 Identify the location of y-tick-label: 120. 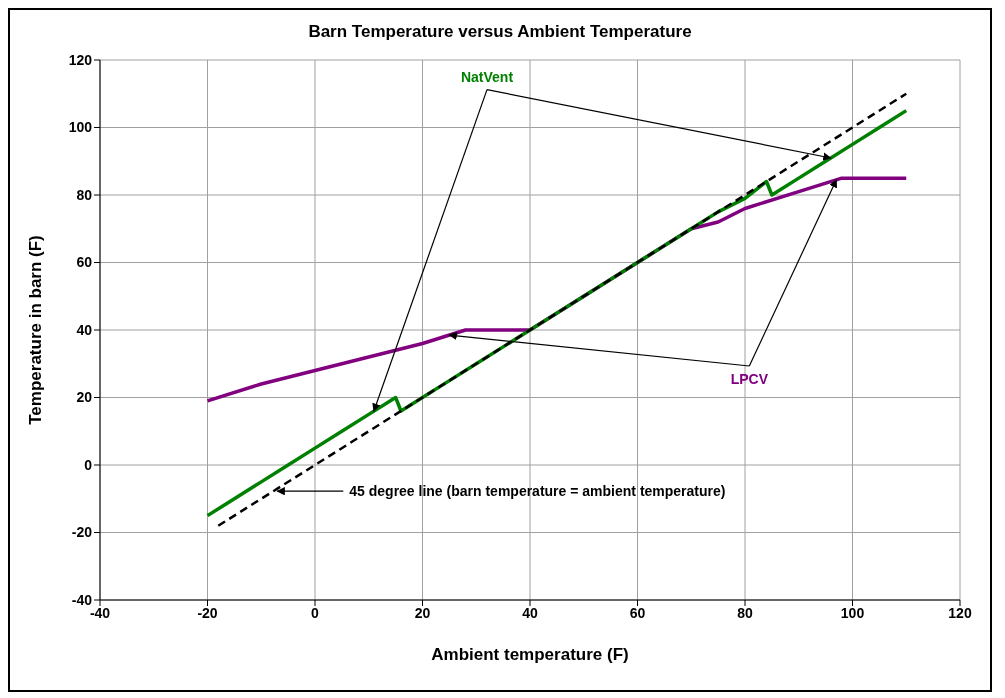
(80, 59).